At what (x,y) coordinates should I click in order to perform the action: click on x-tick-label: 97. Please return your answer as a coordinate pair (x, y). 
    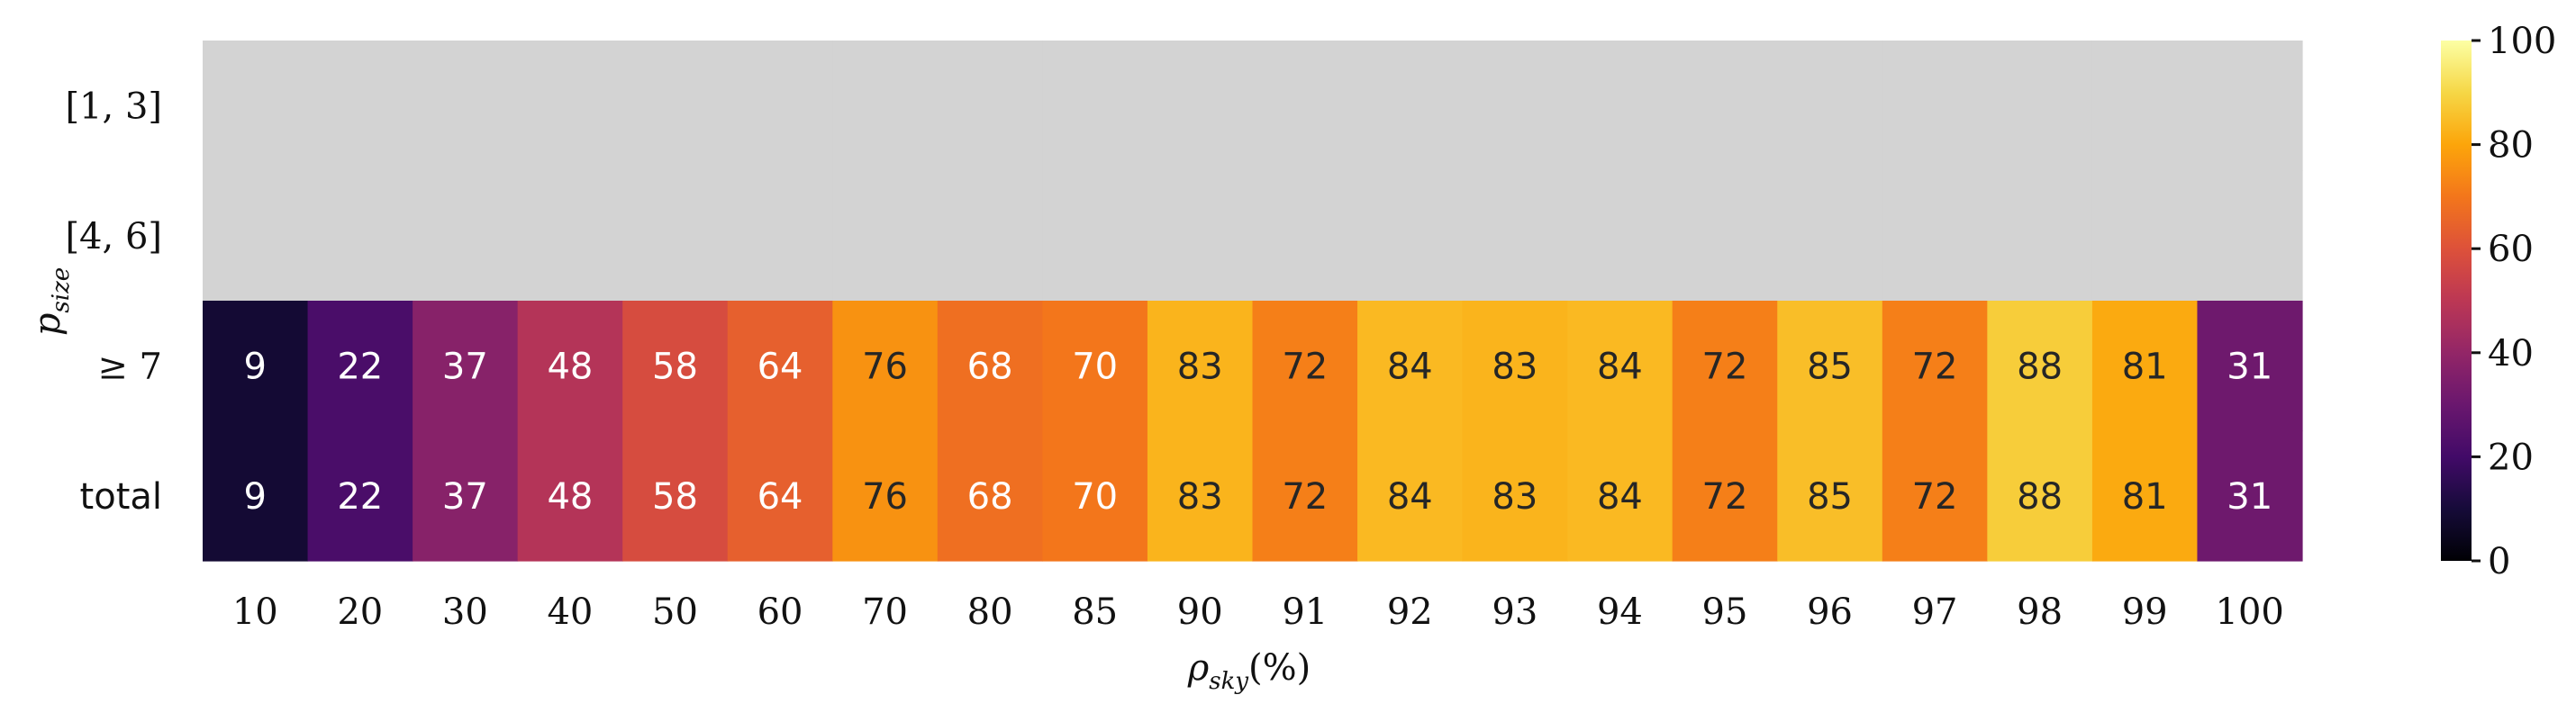
    Looking at the image, I should click on (1935, 612).